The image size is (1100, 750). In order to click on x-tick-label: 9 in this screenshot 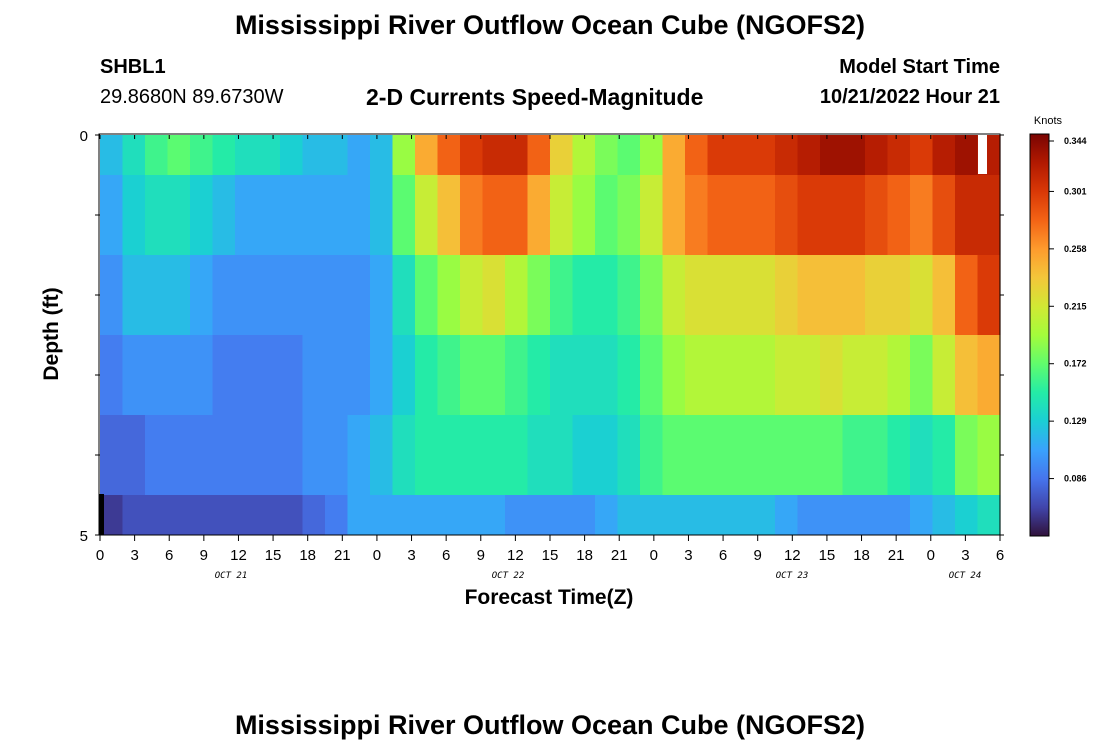, I will do `click(481, 555)`.